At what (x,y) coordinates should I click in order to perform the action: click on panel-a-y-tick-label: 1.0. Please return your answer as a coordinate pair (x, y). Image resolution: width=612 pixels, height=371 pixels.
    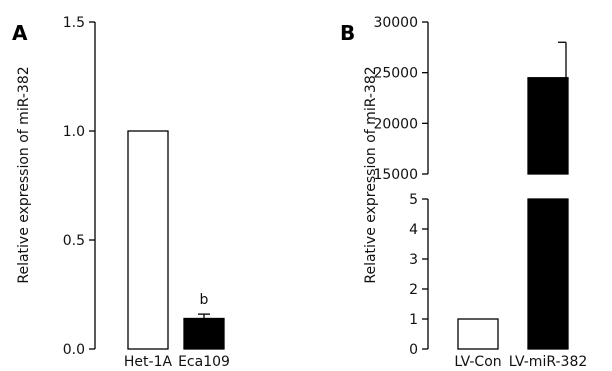
    Looking at the image, I should click on (74, 132).